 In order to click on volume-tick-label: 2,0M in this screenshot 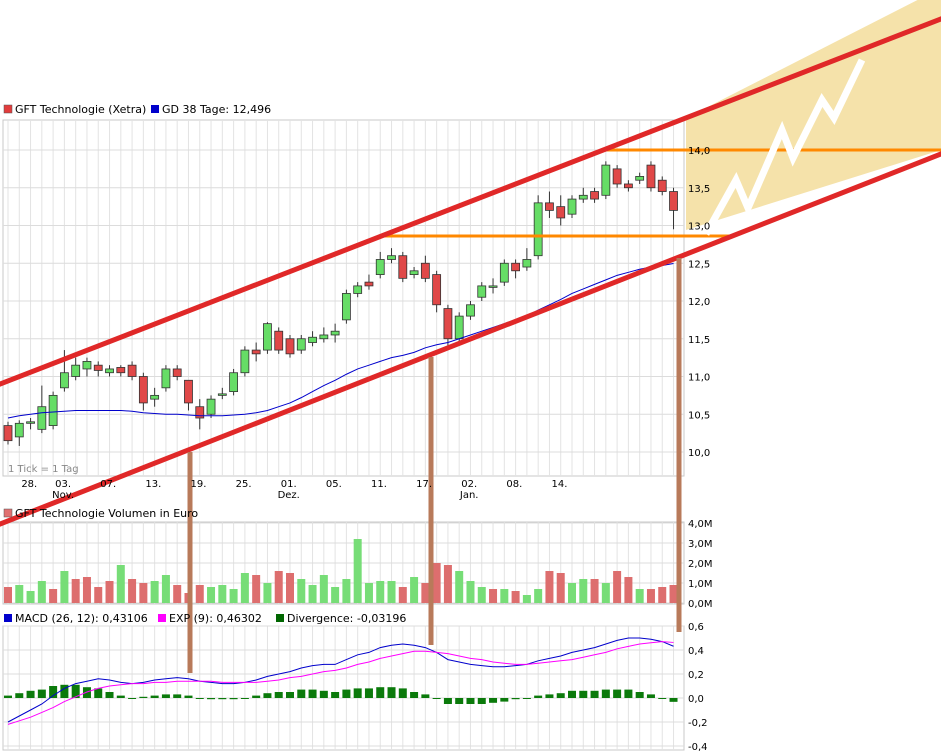, I will do `click(700, 564)`.